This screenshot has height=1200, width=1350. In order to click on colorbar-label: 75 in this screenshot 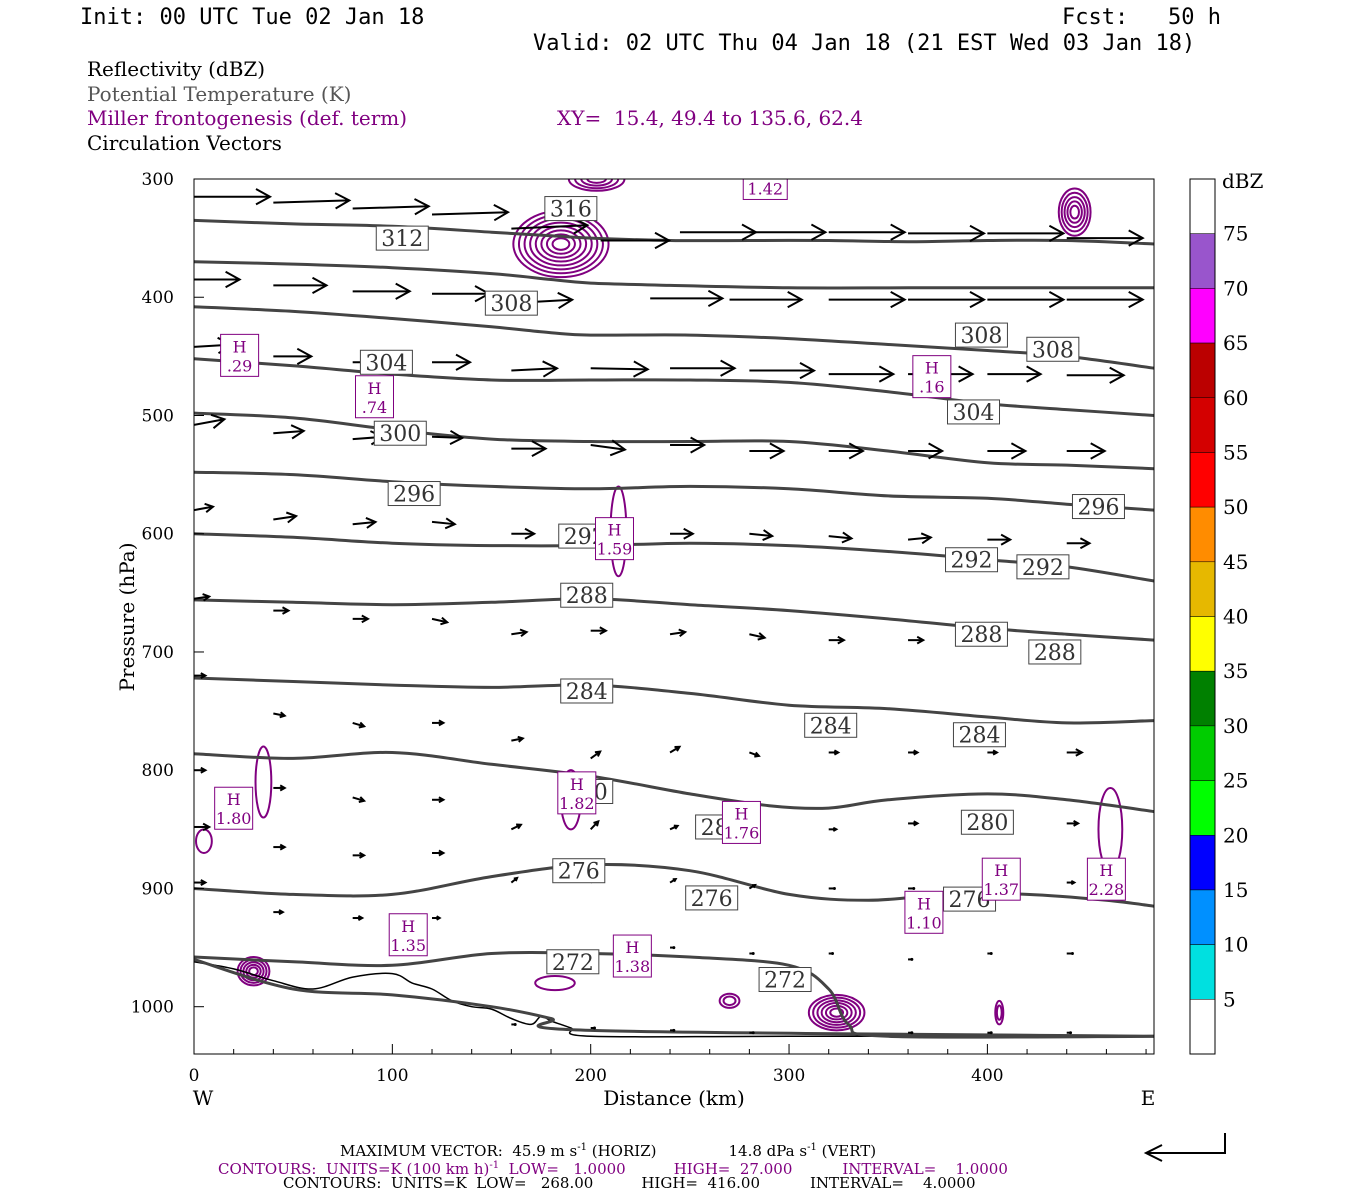, I will do `click(1235, 234)`.